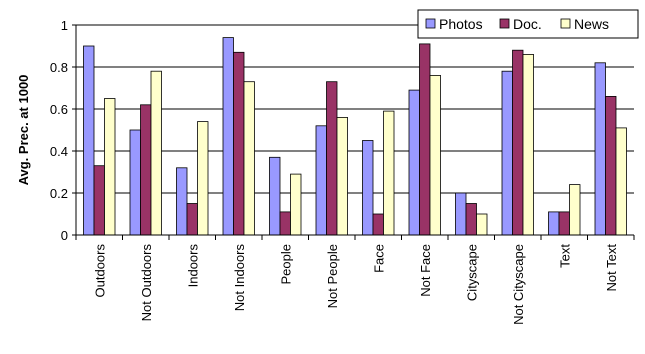 Image resolution: width=645 pixels, height=354 pixels. What do you see at coordinates (368, 188) in the screenshot?
I see `bar-photos-face` at bounding box center [368, 188].